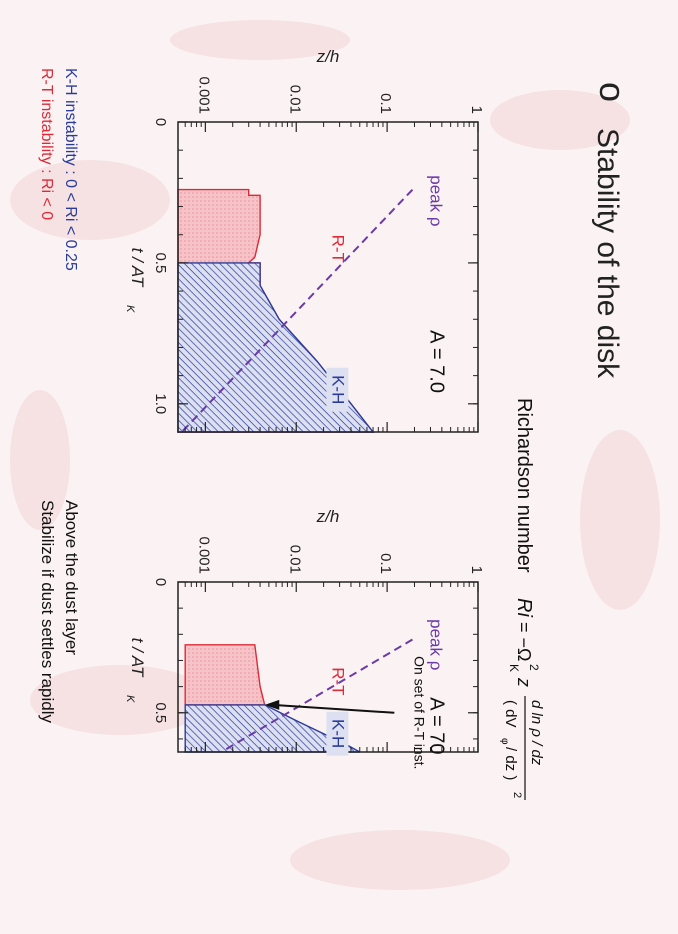 The image size is (678, 934). What do you see at coordinates (514, 668) in the screenshot?
I see `formula-sub: K` at bounding box center [514, 668].